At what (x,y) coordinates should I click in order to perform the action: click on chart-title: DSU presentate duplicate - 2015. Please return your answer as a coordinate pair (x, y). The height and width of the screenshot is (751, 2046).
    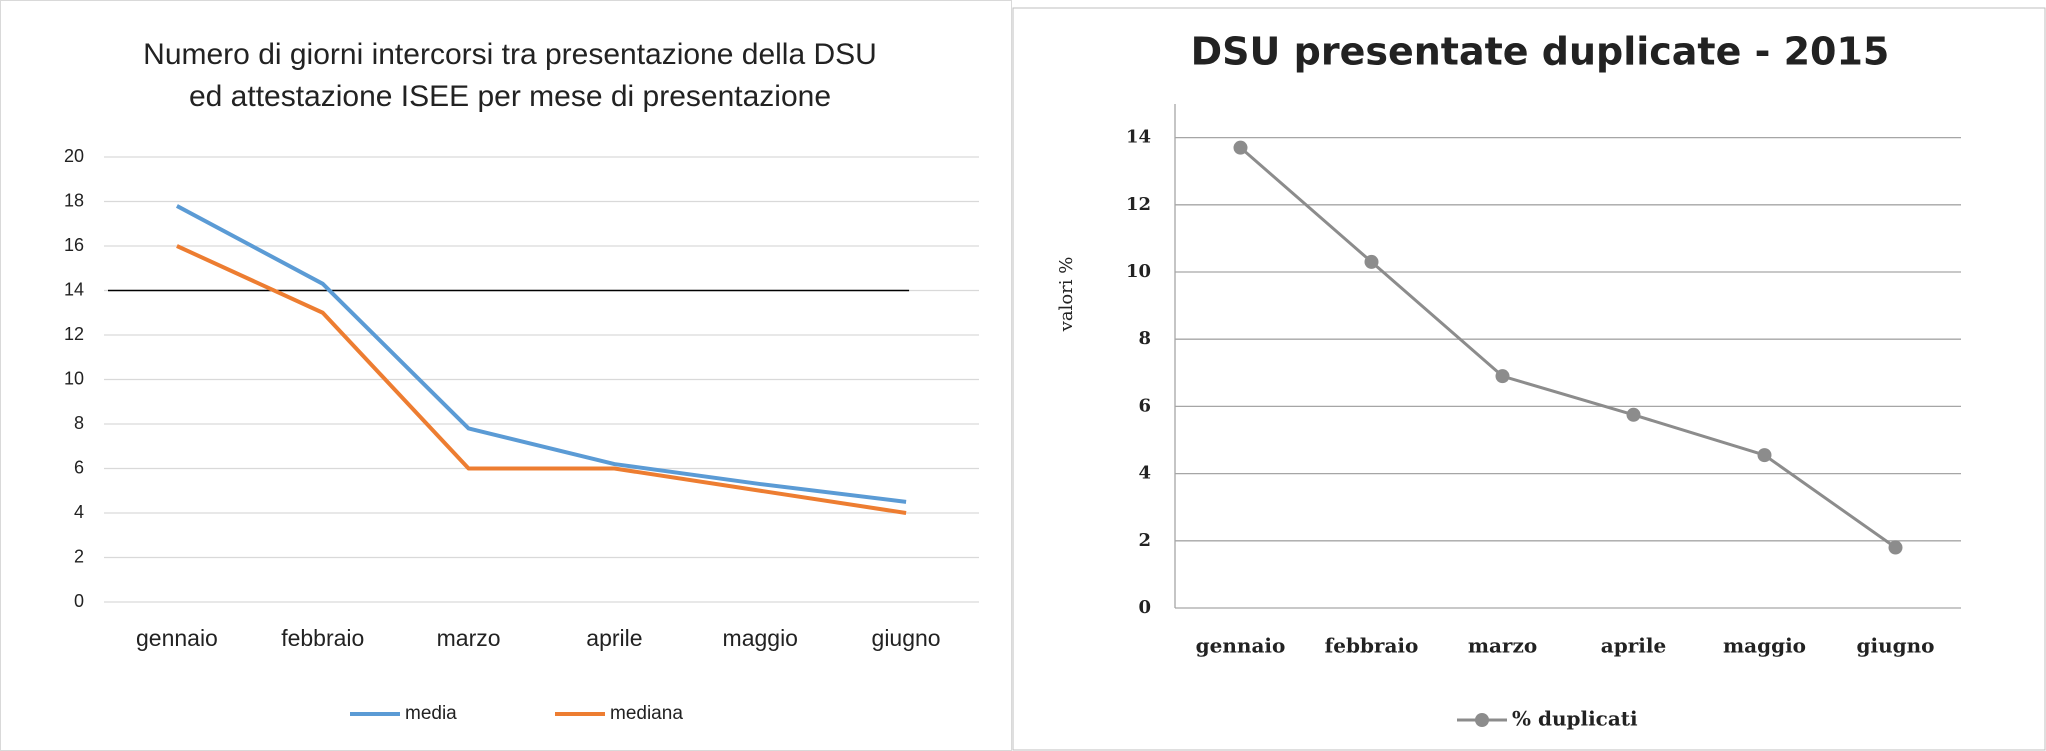
    Looking at the image, I should click on (1540, 52).